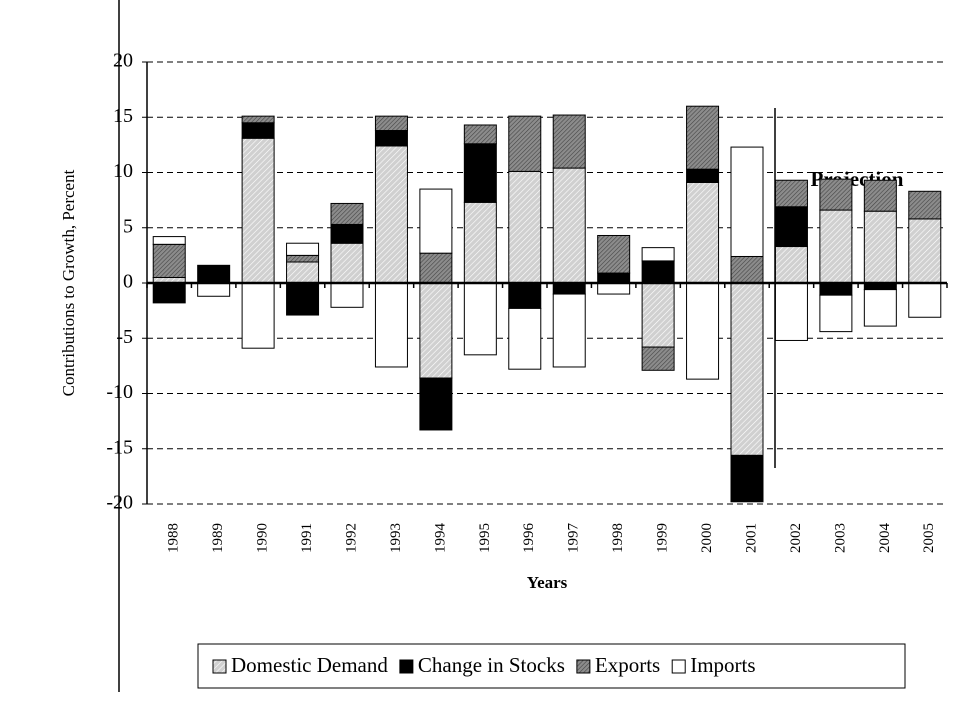 Image resolution: width=964 pixels, height=702 pixels. I want to click on y-tick-label: 20, so click(123, 61).